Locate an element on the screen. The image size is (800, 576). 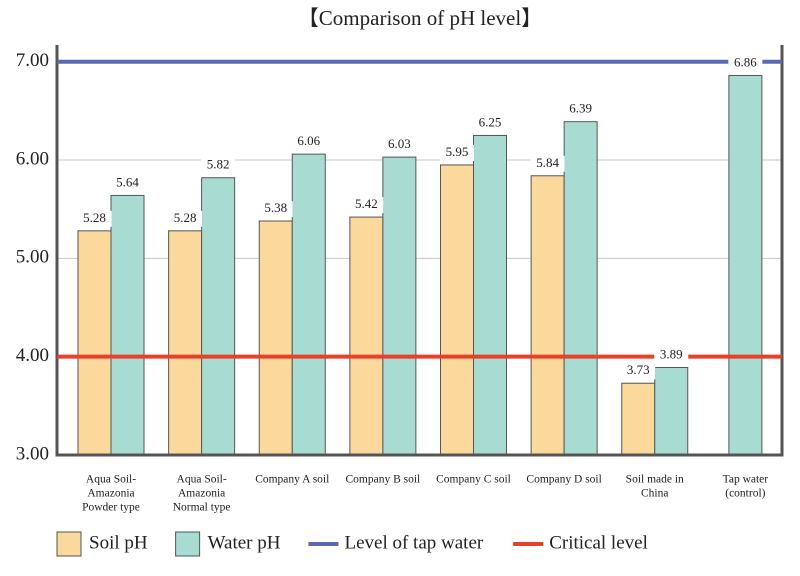
value-label: 5.95 is located at coordinates (457, 151).